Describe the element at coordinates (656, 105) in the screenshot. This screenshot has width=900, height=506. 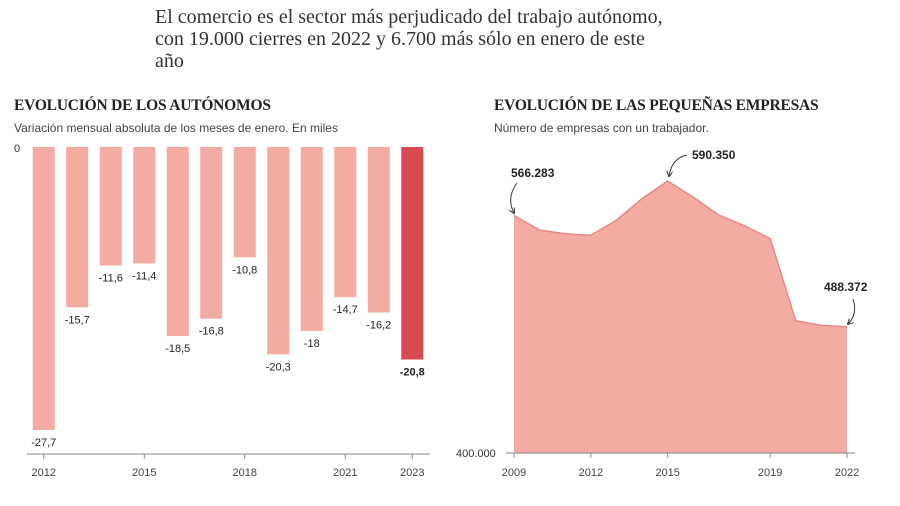
I see `area-chart-title: EVOLUCIÓN DE LAS PEQUEÑAS EMPRESAS` at that location.